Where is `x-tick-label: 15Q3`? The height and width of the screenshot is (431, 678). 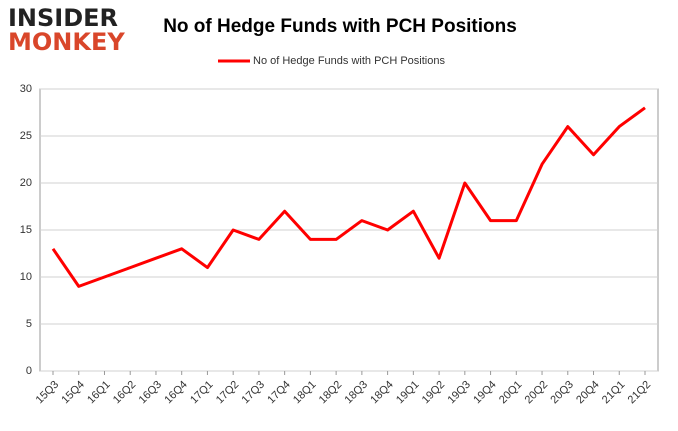
x-tick-label: 15Q3 is located at coordinates (48, 393).